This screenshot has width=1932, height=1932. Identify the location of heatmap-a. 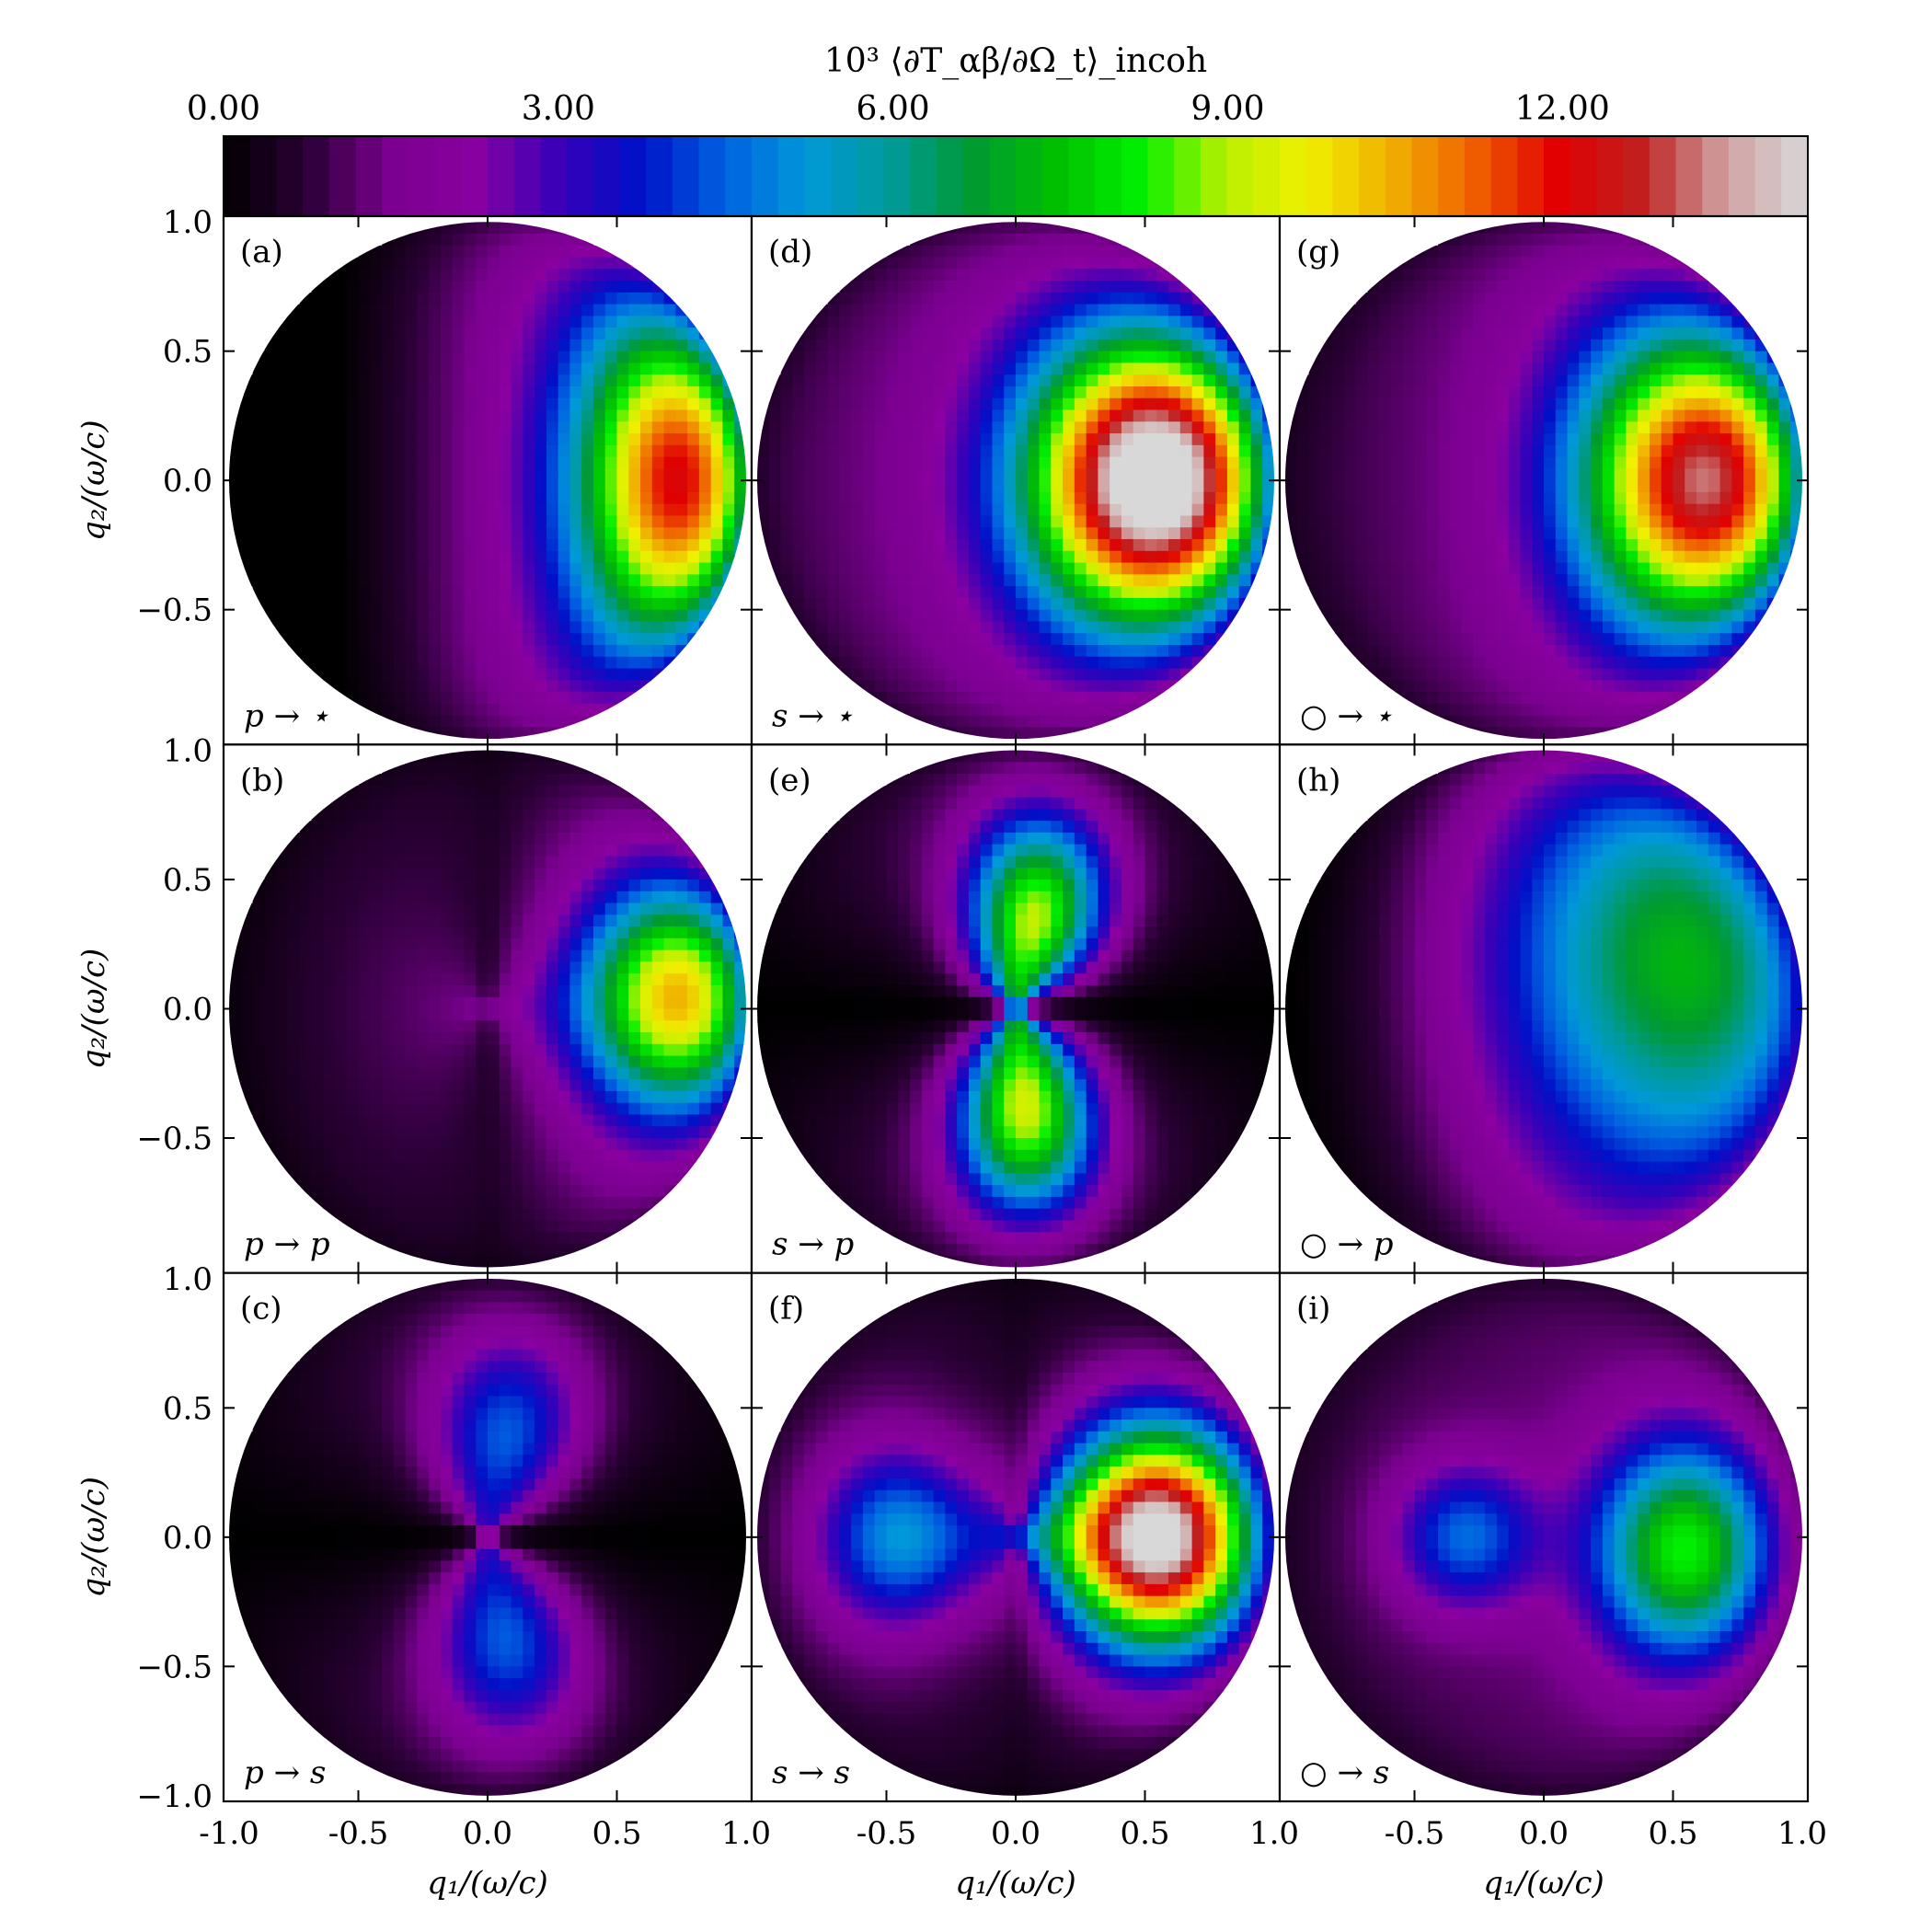
(487, 481).